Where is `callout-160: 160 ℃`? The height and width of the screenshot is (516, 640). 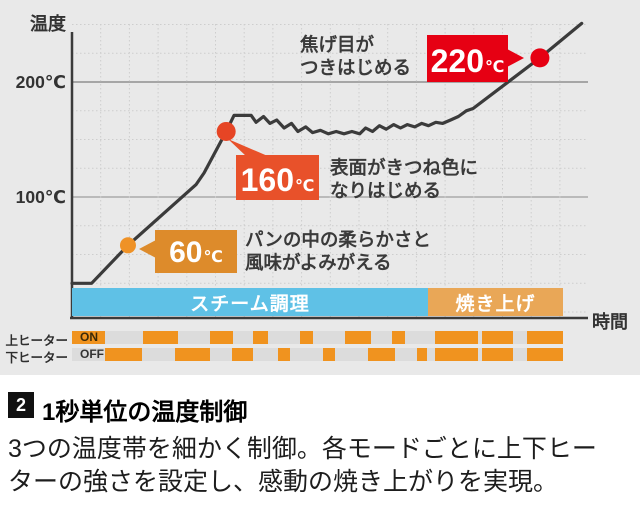
callout-160: 160 ℃ is located at coordinates (277, 177).